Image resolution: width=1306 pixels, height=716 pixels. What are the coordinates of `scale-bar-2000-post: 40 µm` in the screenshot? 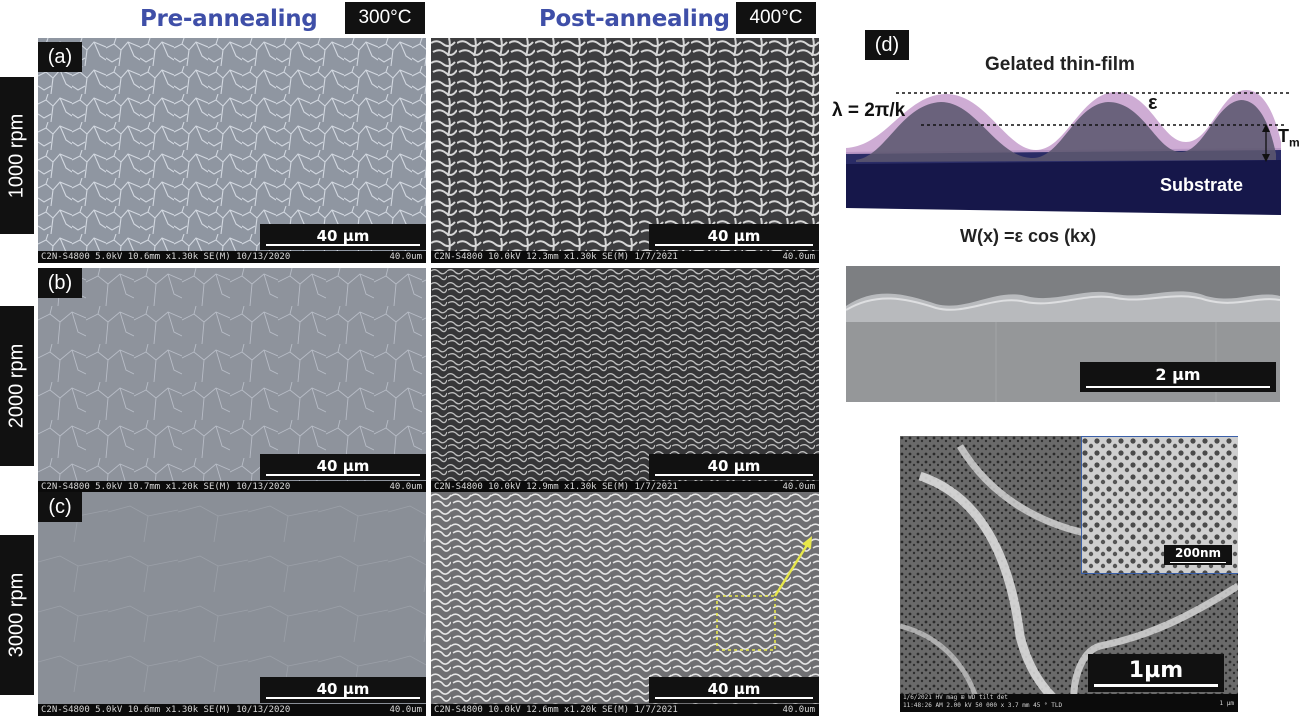 It's located at (734, 467).